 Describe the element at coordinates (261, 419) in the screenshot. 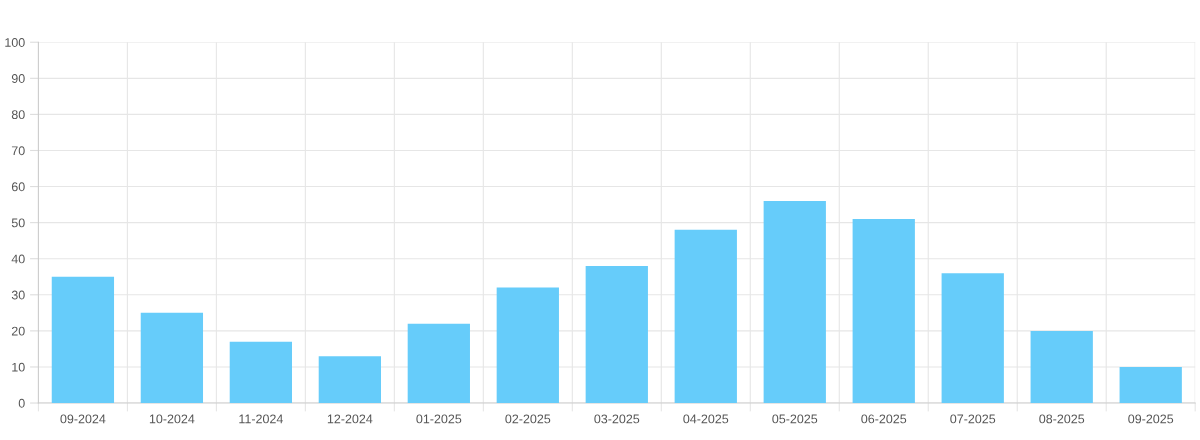

I see `x-tick-label: 11-2024` at that location.